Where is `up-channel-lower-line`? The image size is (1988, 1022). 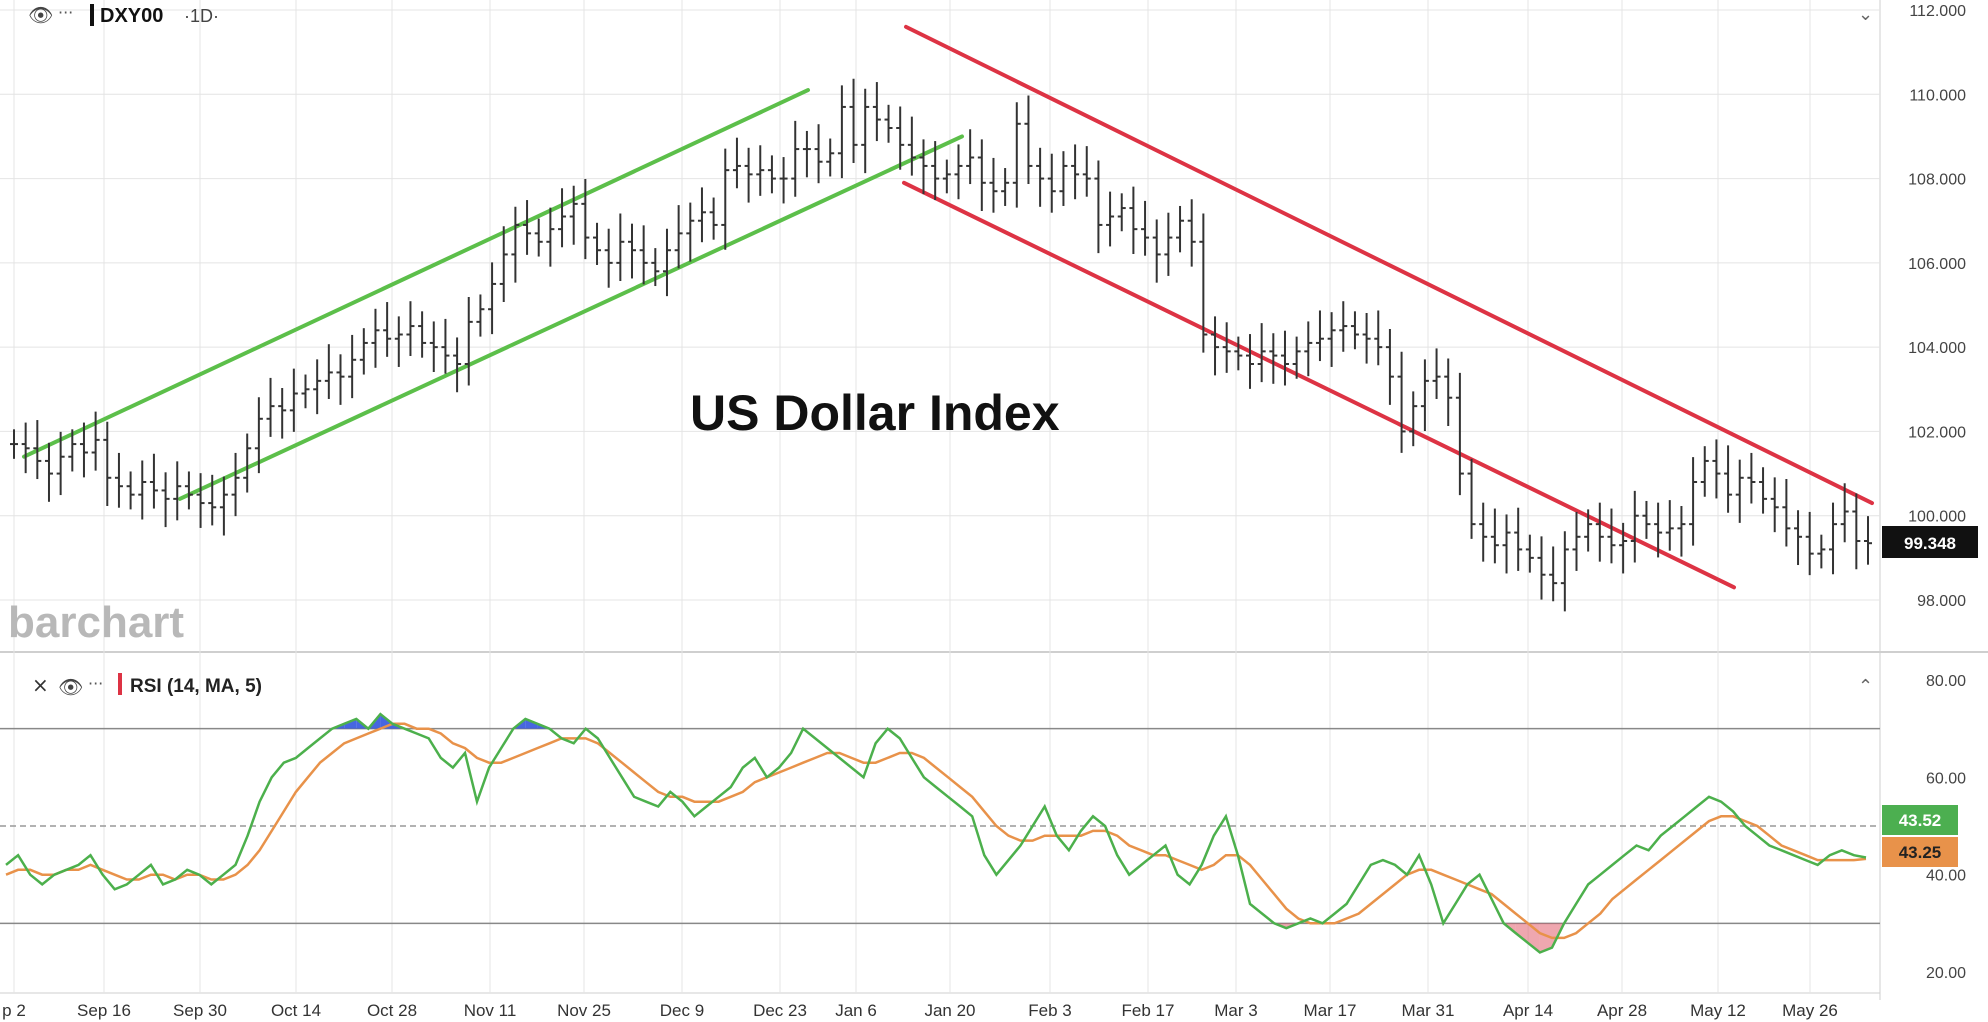 up-channel-lower-line is located at coordinates (571, 317).